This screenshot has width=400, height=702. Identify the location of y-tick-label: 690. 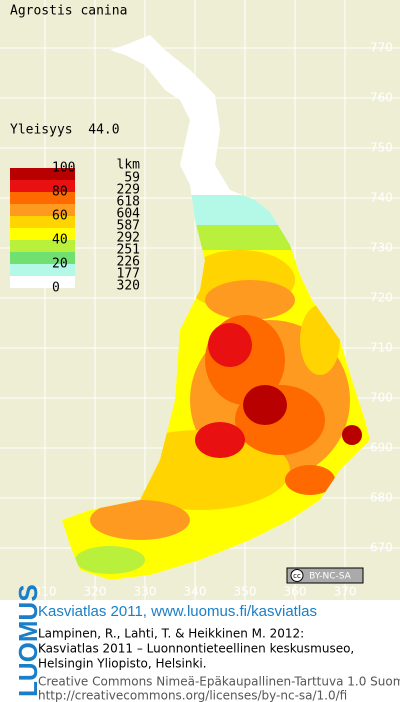
(381, 448).